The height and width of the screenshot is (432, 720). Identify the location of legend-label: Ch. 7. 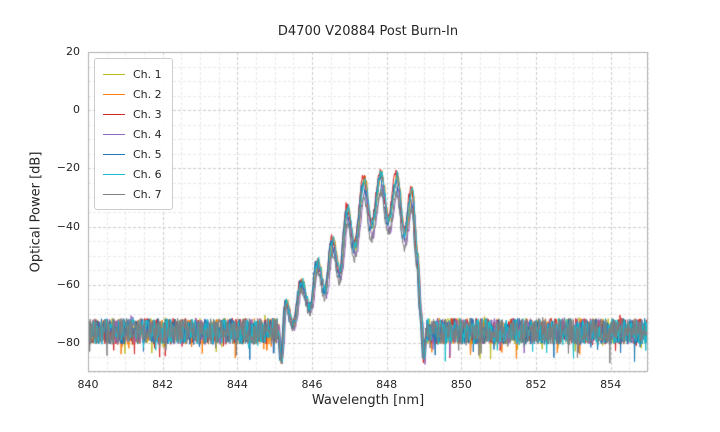
(147, 194).